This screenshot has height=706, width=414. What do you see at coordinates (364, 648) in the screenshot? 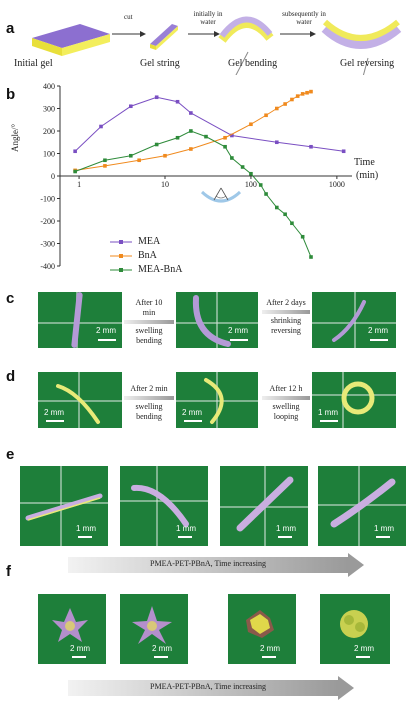
I see `scale-f4: 2 mm` at bounding box center [364, 648].